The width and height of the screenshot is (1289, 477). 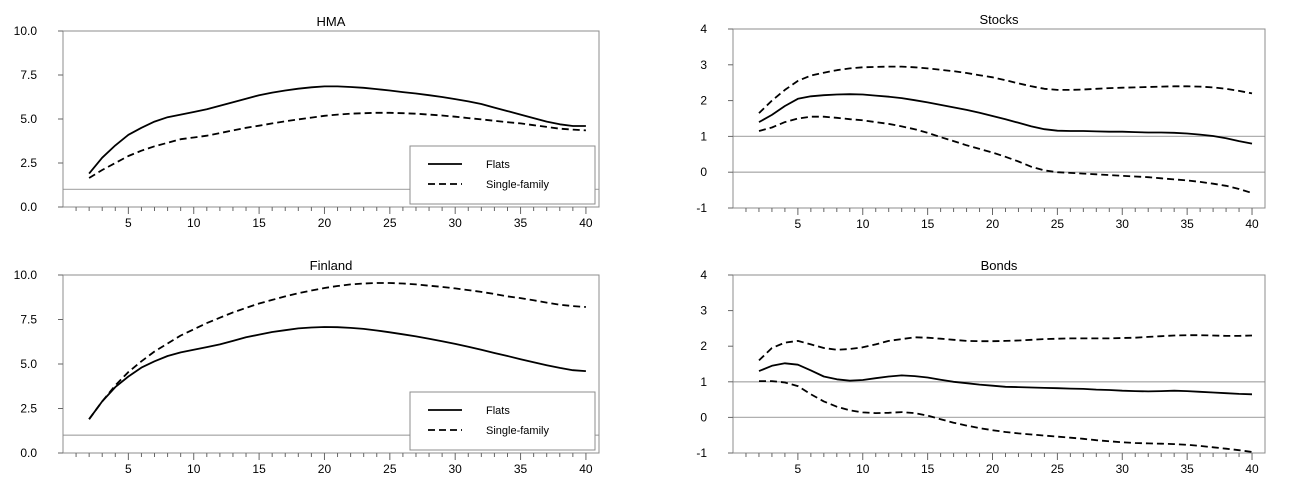 What do you see at coordinates (999, 265) in the screenshot?
I see `bonds-title: Bonds` at bounding box center [999, 265].